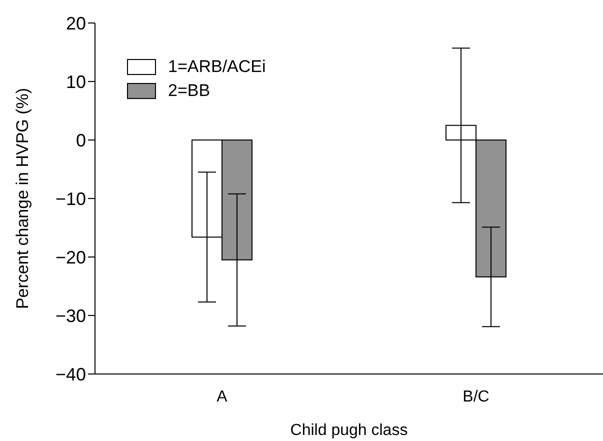 This screenshot has height=441, width=603. I want to click on y-tick-label: 20, so click(76, 23).